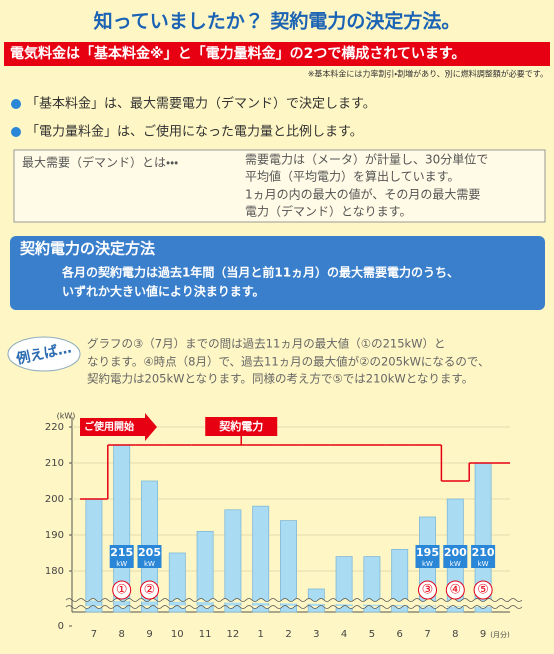  Describe the element at coordinates (61, 626) in the screenshot. I see `y-tick-label: 0` at that location.